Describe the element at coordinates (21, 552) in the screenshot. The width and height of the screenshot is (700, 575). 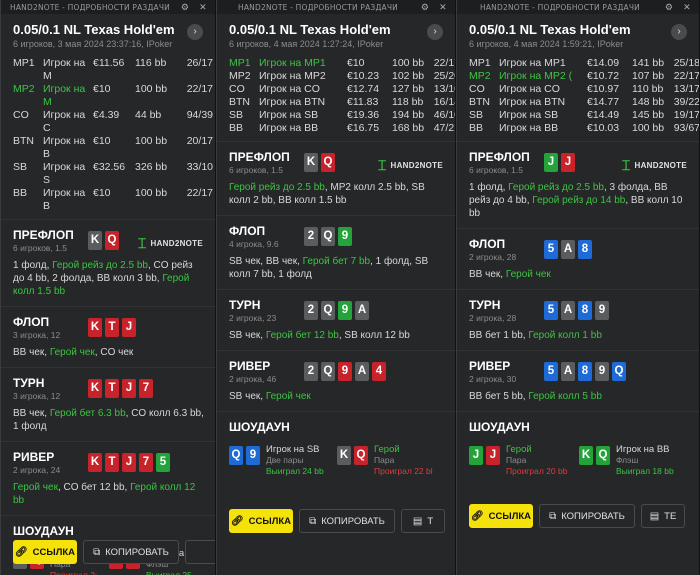
I see `link-icon: 🔗︎` at that location.